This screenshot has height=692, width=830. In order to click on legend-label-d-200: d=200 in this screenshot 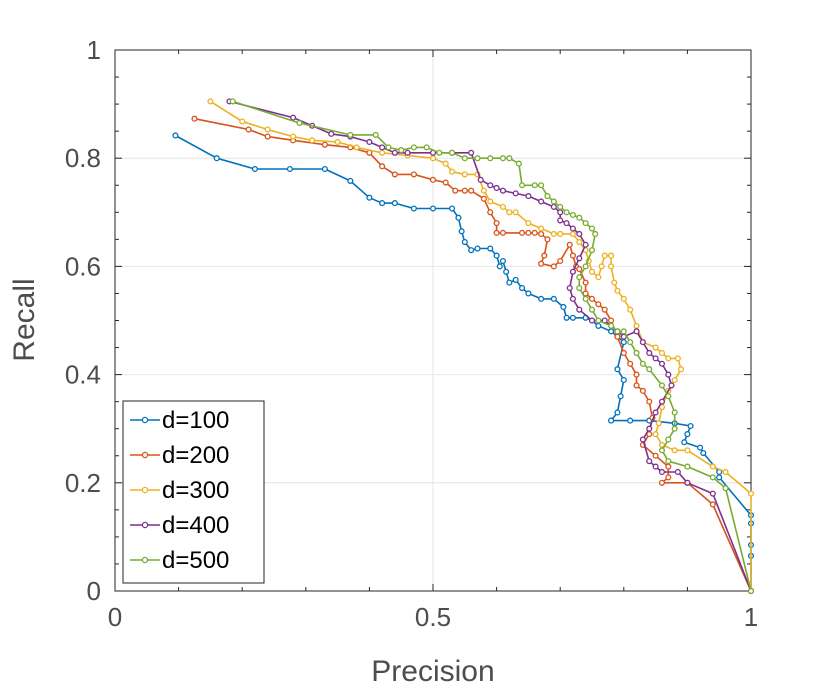, I will do `click(195, 455)`.